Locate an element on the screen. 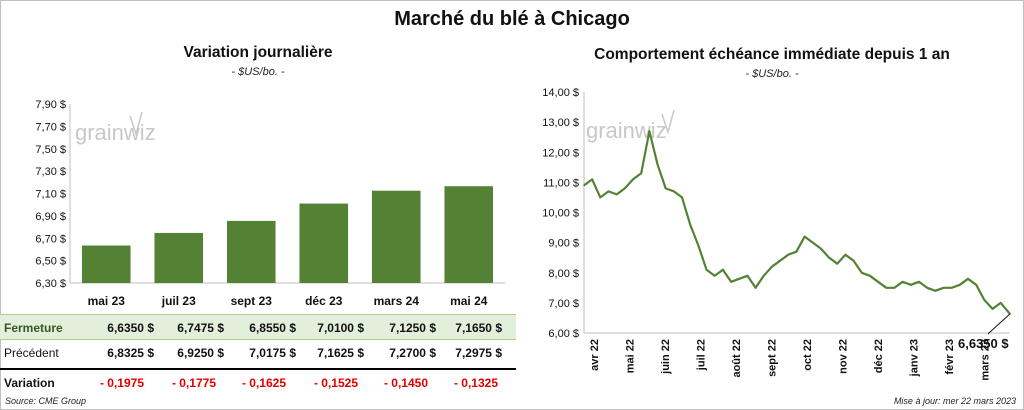 This screenshot has height=410, width=1024. previous-value: 6,9250 $ is located at coordinates (200, 353).